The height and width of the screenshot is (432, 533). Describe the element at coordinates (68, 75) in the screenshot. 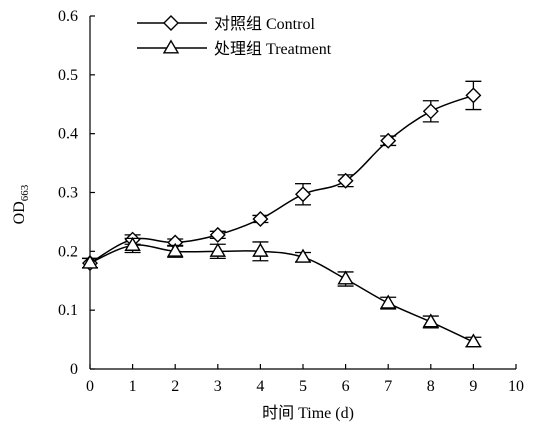

I see `y-tick-label: 0.5` at that location.